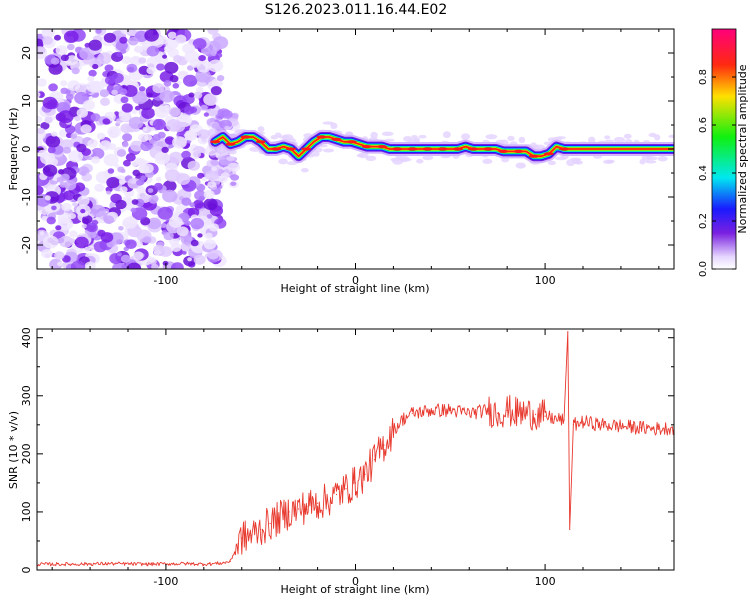  I want to click on signal-track, so click(441, 147).